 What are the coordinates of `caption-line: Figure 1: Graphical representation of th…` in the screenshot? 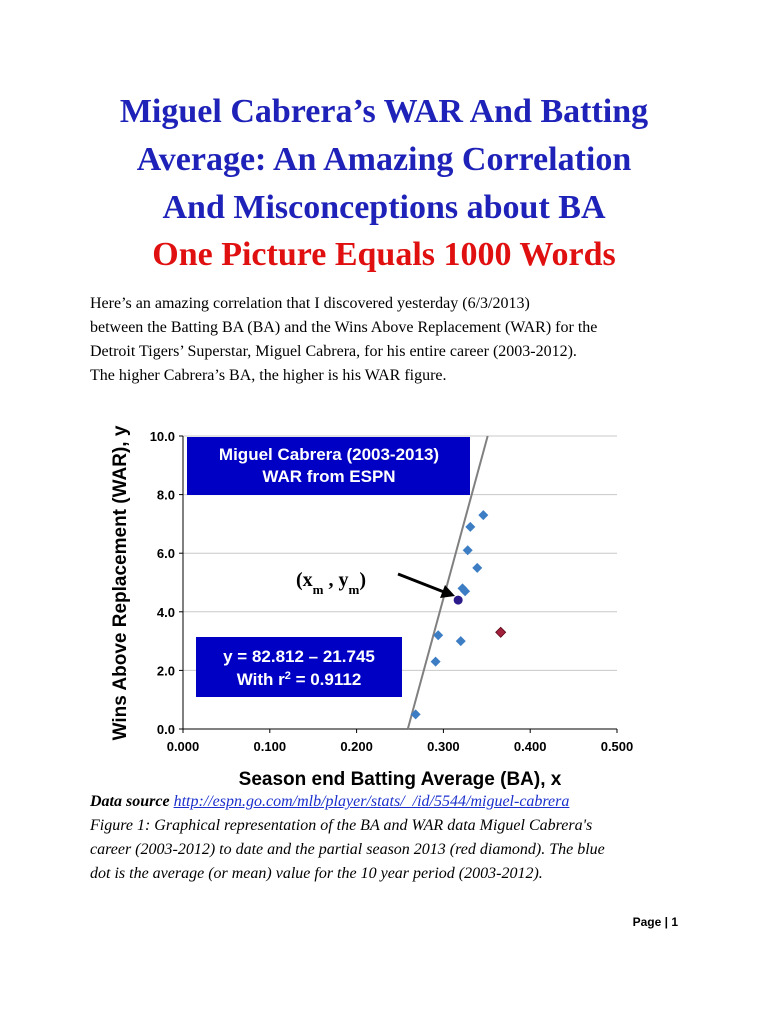 It's located at (341, 825).